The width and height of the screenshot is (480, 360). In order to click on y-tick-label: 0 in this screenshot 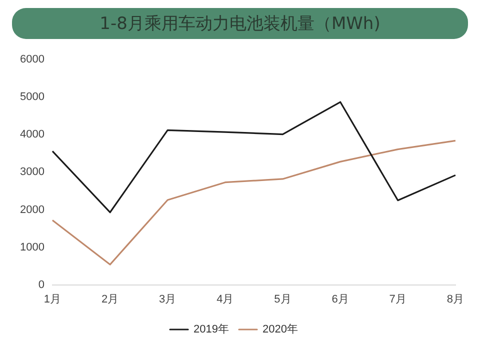, I will do `click(41, 284)`.